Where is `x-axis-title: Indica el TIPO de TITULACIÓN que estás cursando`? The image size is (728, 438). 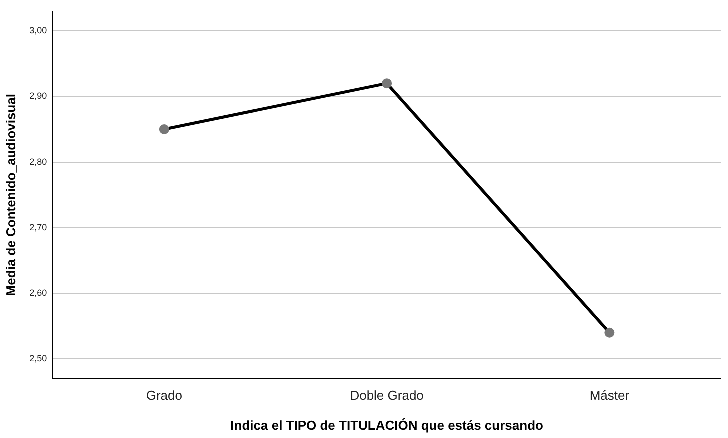
x-axis-title: Indica el TIPO de TITULACIÓN que estás cursando is located at coordinates (387, 425).